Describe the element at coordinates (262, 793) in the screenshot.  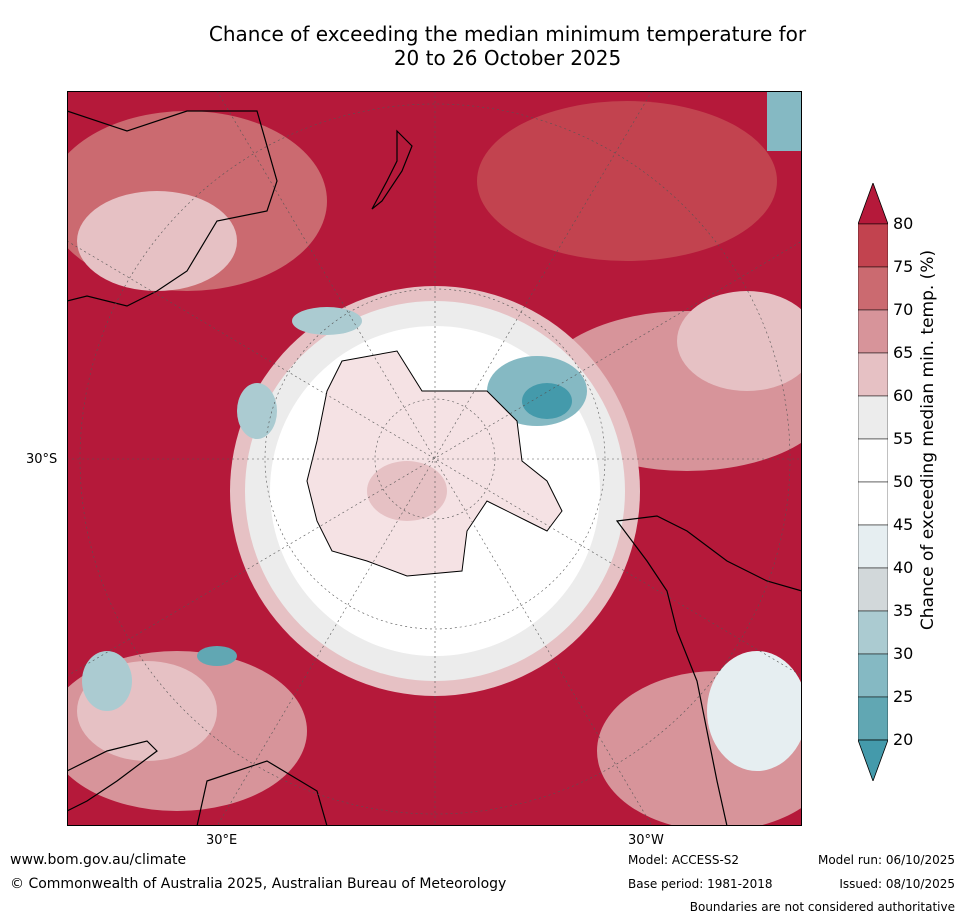
I see `madagascar-outline` at that location.